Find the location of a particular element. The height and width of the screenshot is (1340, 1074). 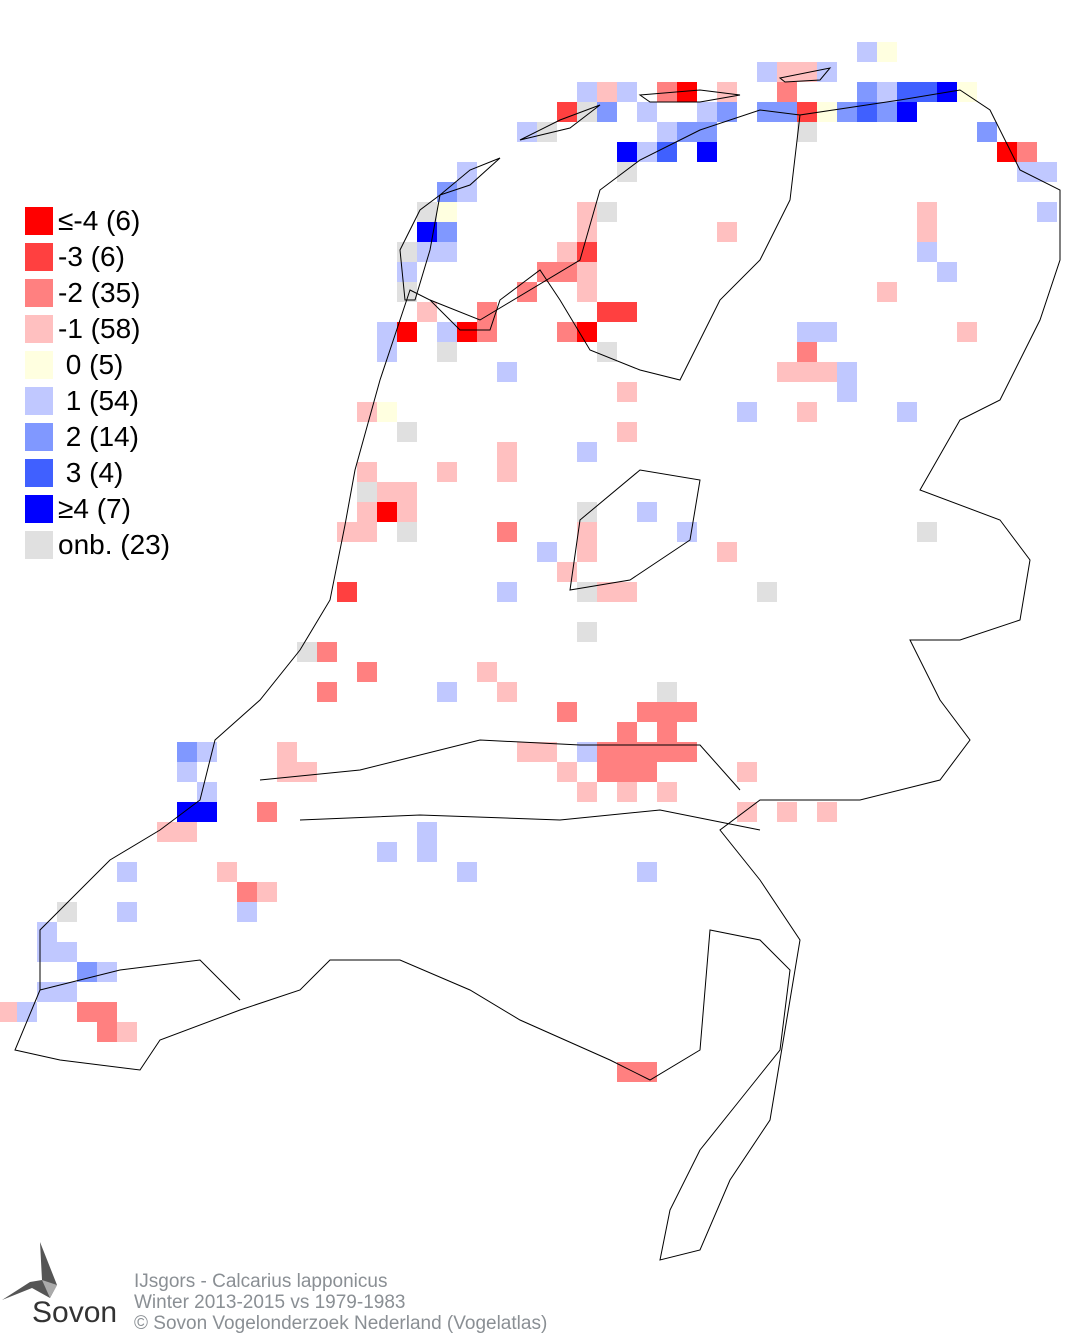

legend-label: -1 (58) is located at coordinates (99, 328).